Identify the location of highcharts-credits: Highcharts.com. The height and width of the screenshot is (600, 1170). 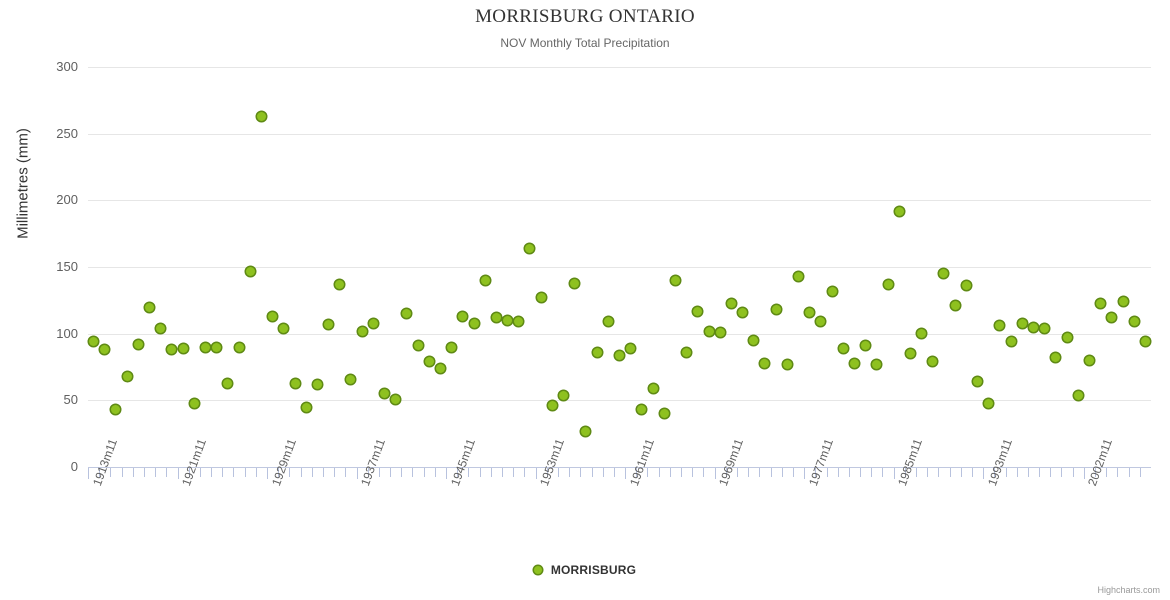
(1128, 590).